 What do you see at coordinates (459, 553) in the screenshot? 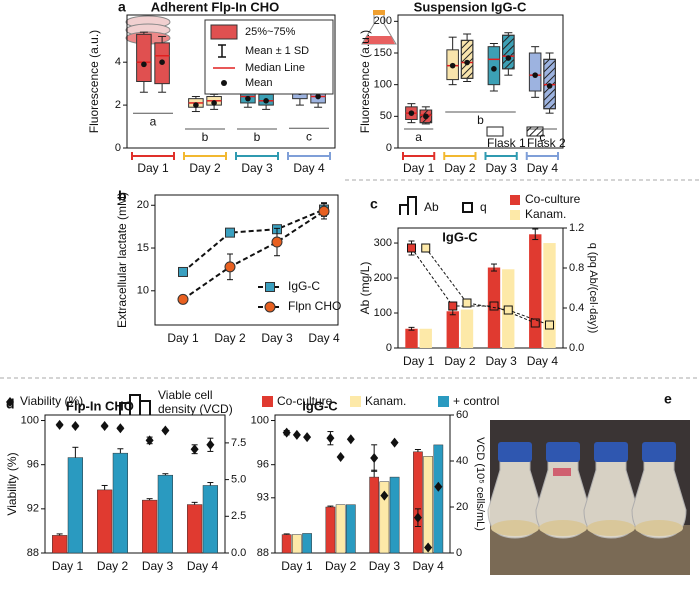
I see `y2-tick-label: 0` at bounding box center [459, 553].